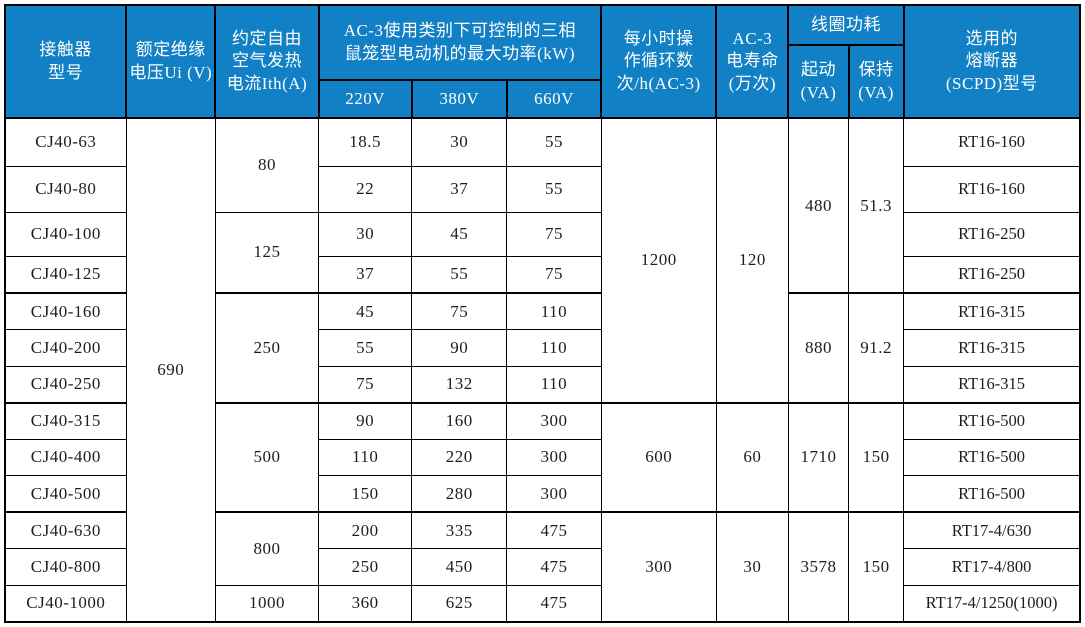 The width and height of the screenshot is (1085, 627). Describe the element at coordinates (267, 603) in the screenshot. I see `ith-cell: 1000` at that location.